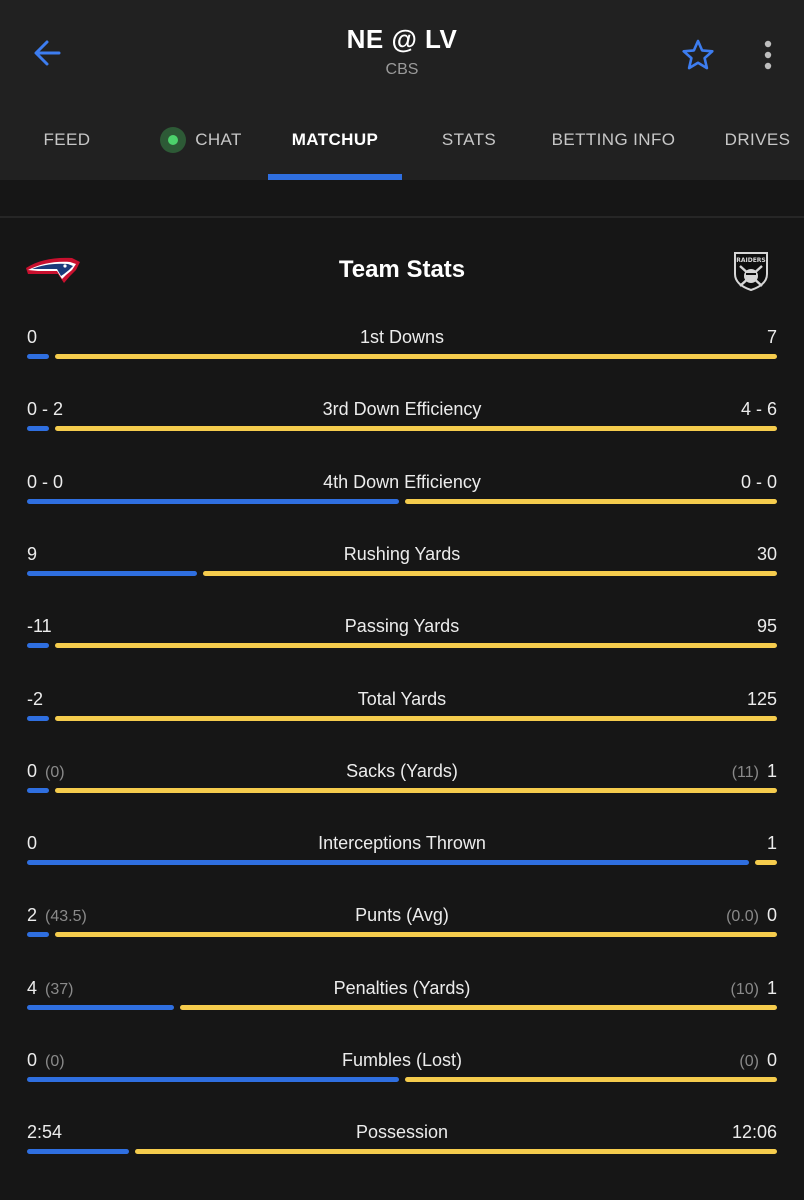 The width and height of the screenshot is (804, 1200). Describe the element at coordinates (402, 363) in the screenshot. I see `stat-row: 0 1st Downs 7` at that location.